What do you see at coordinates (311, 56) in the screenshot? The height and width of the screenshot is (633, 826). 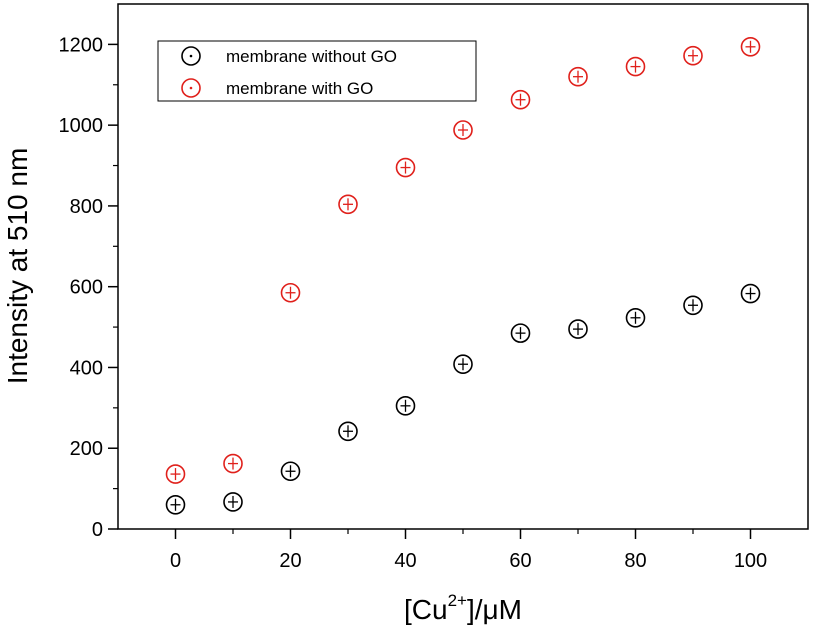 I see `legend-label: membrane without GO` at bounding box center [311, 56].